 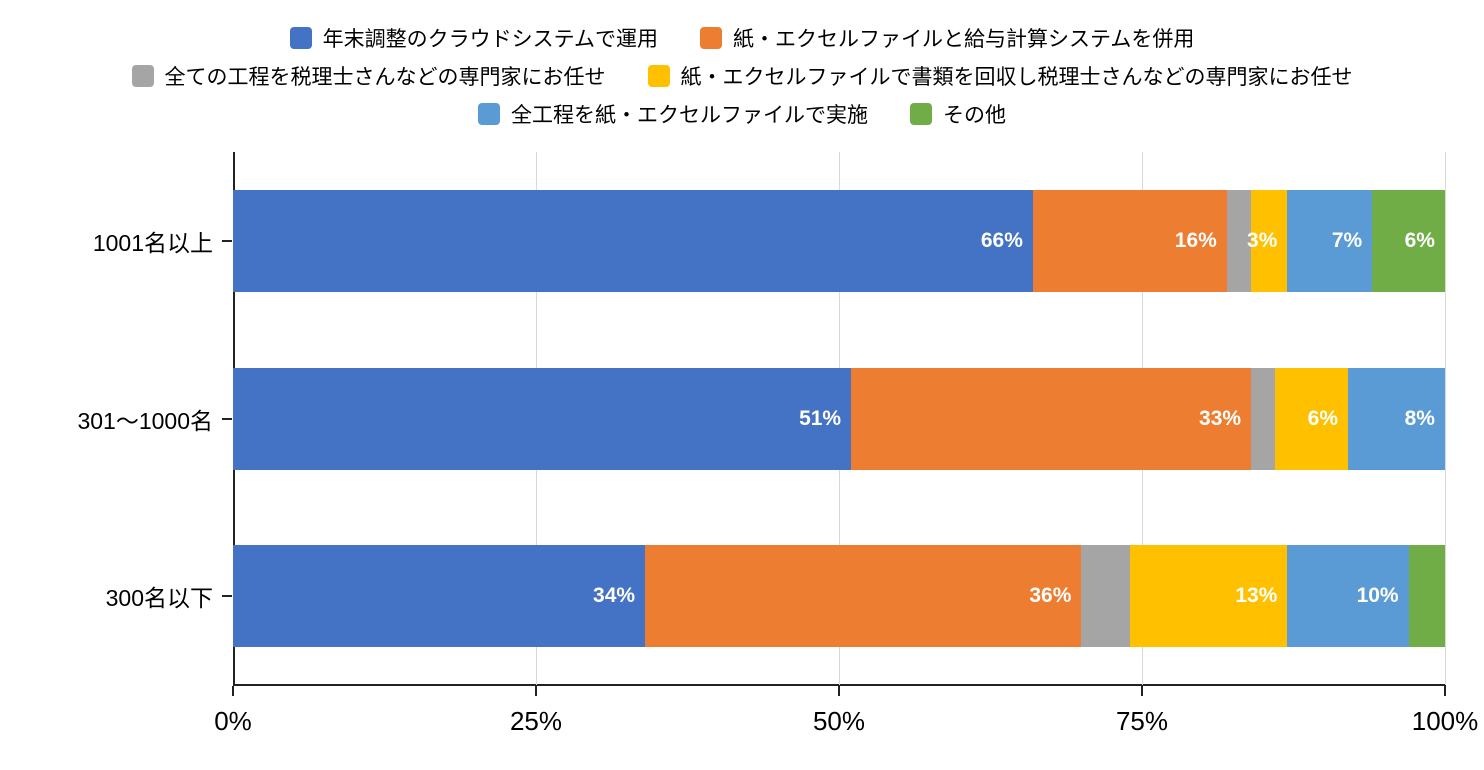 I want to click on bar-segment: 51%, so click(x=542, y=418).